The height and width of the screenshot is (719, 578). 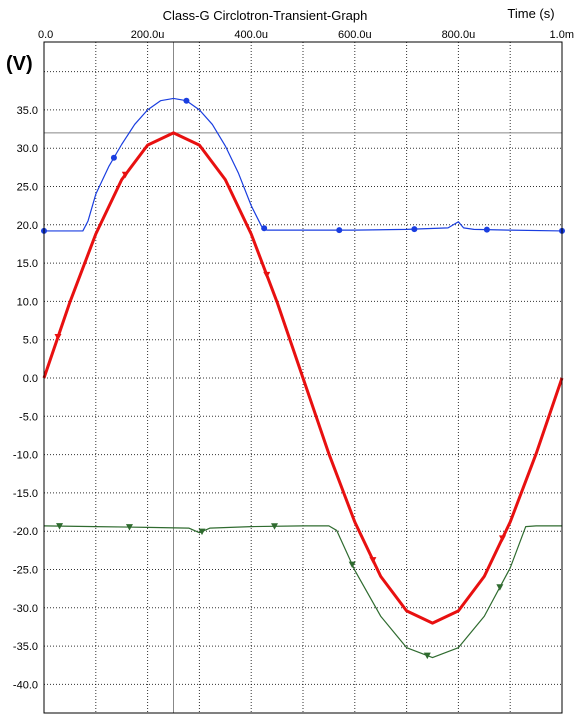 I want to click on y-tick-label: 15.0, so click(x=27, y=264).